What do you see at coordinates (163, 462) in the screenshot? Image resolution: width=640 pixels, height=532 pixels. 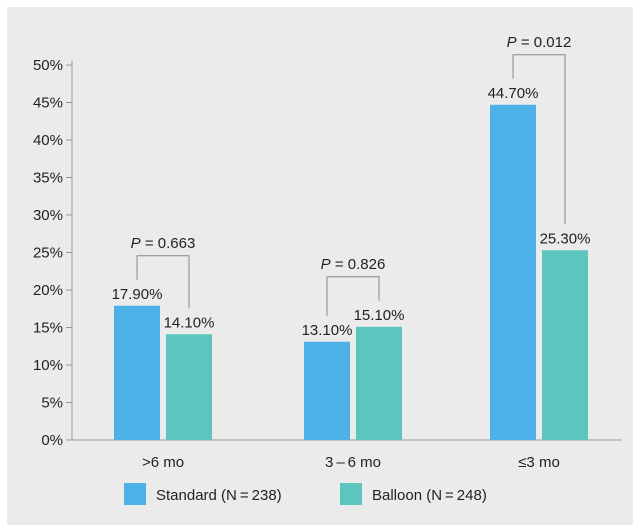 I see `x-tick-label: >6 mo` at bounding box center [163, 462].